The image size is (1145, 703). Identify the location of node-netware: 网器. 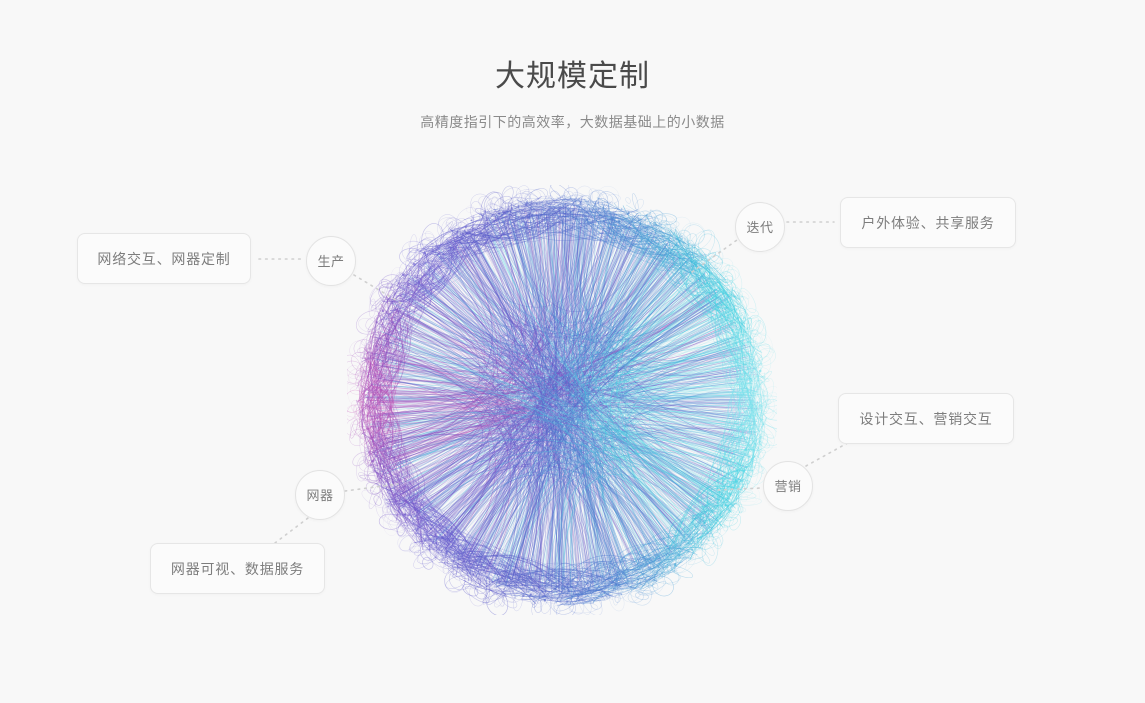
(320, 495).